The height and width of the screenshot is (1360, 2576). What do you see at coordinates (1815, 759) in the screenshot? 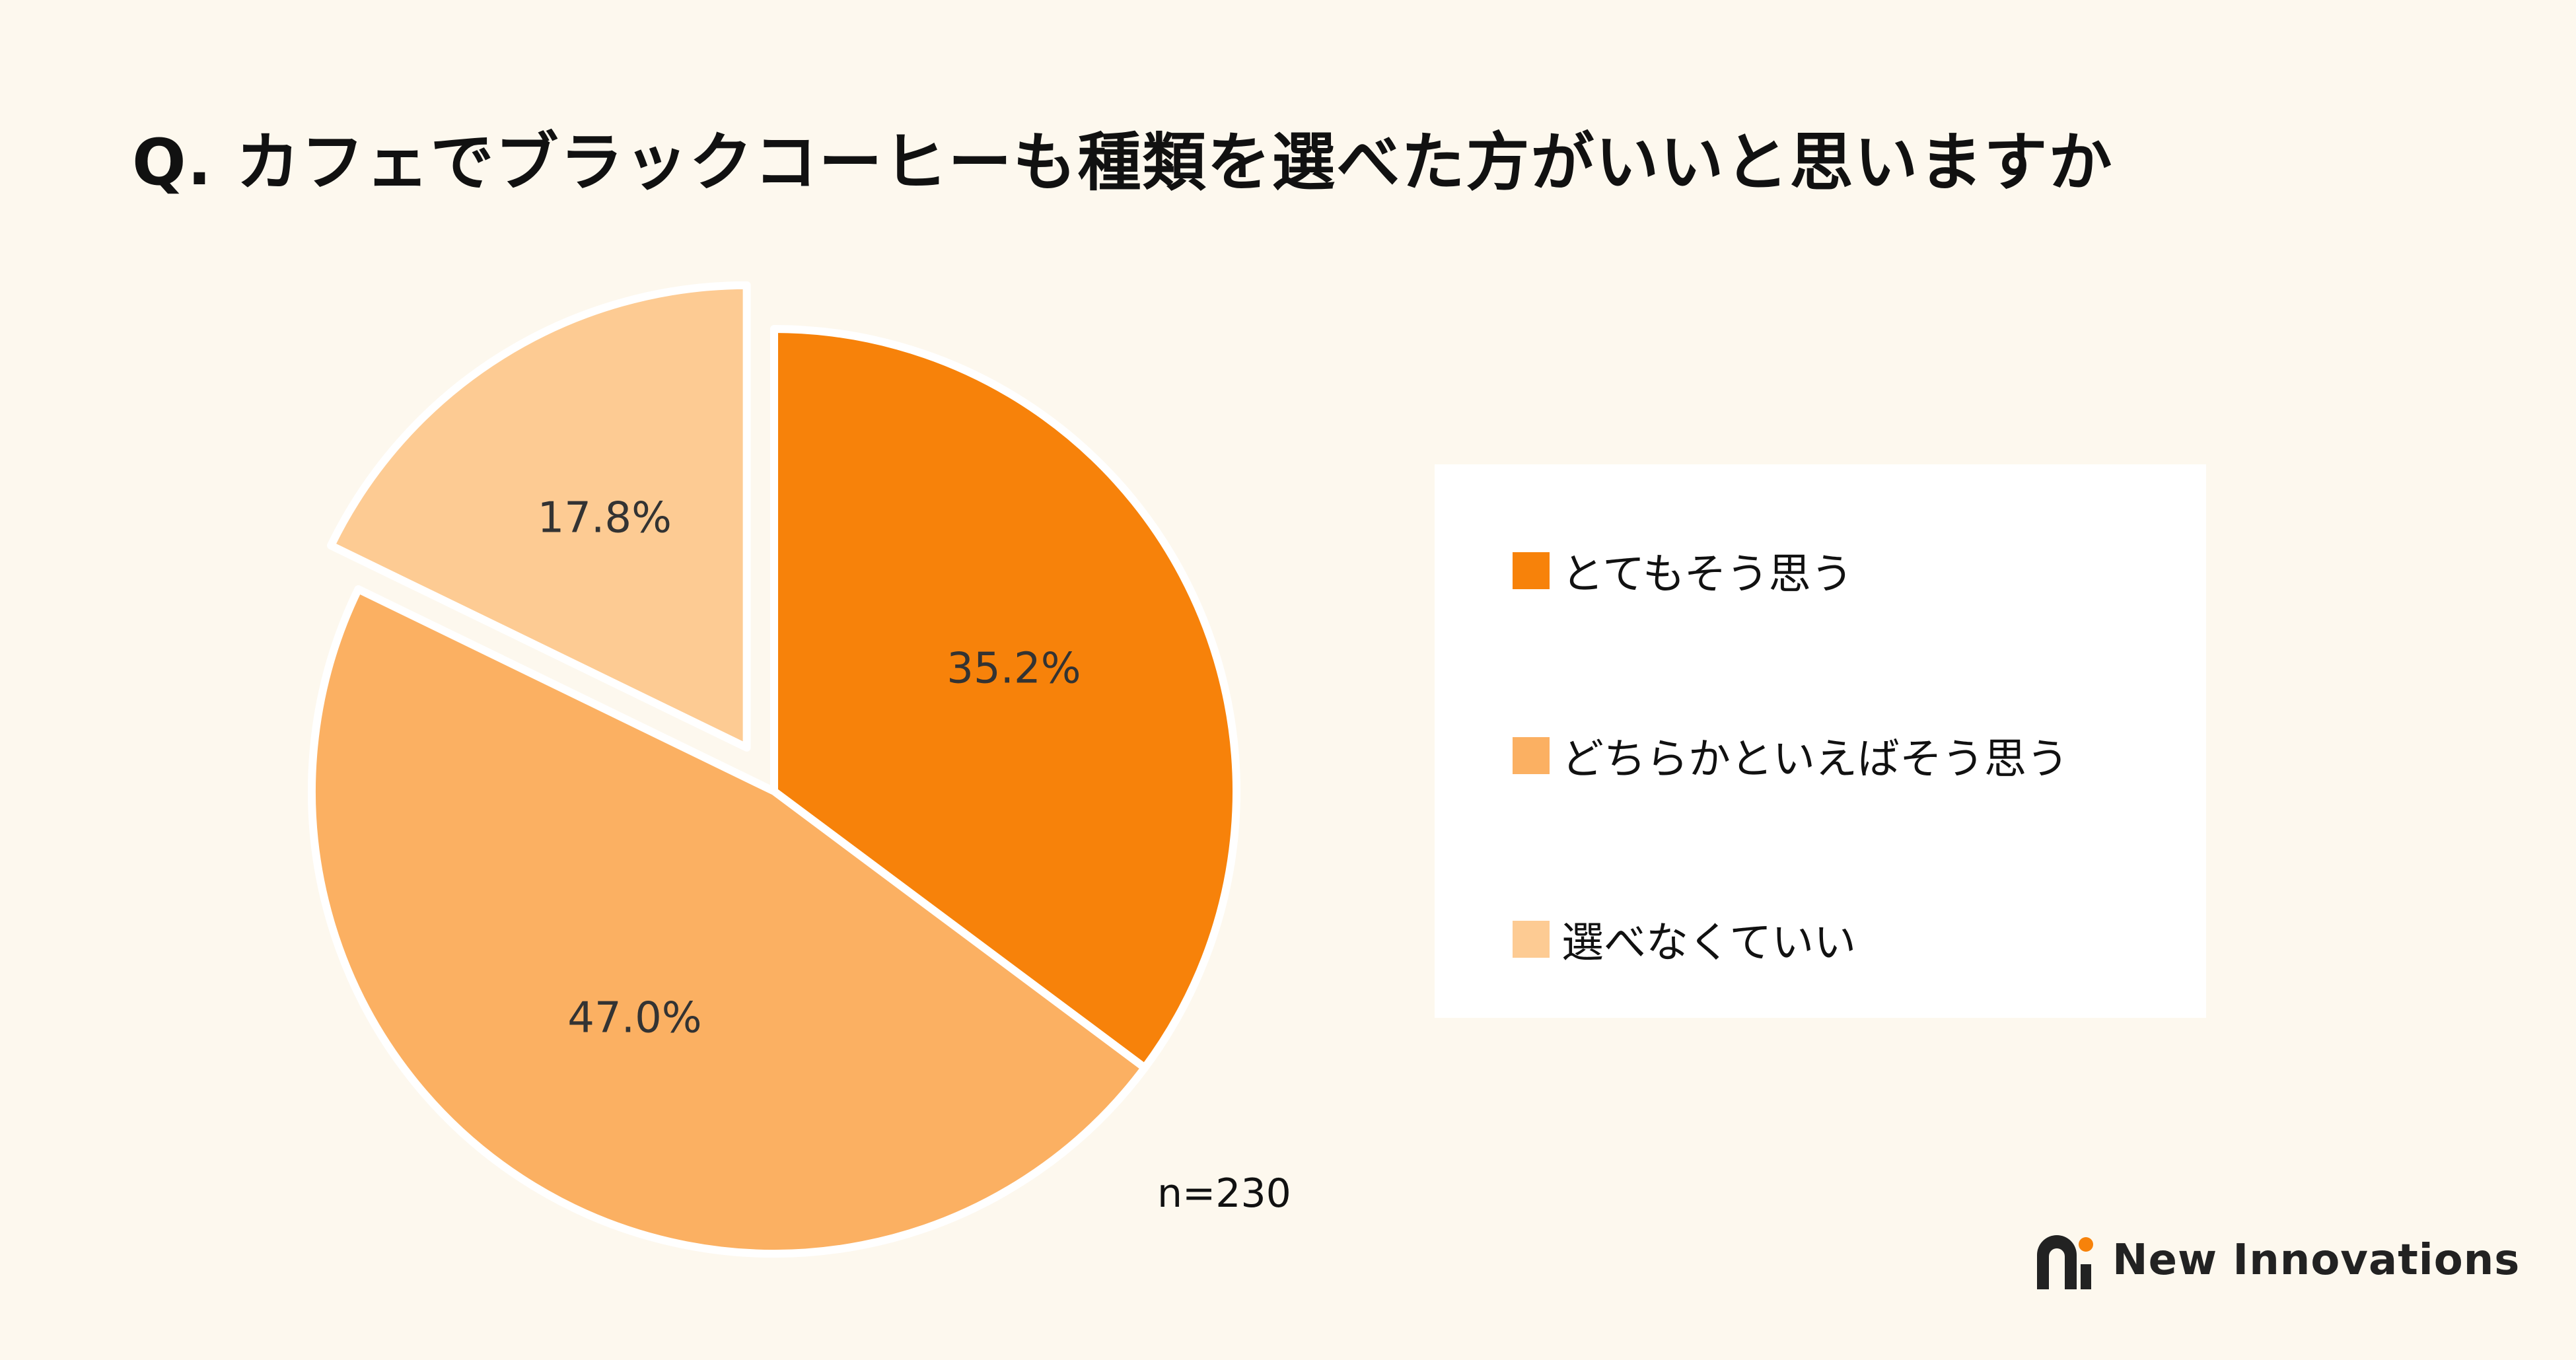
I see `legend-label-1: どちらかといえばそう思う` at bounding box center [1815, 759].